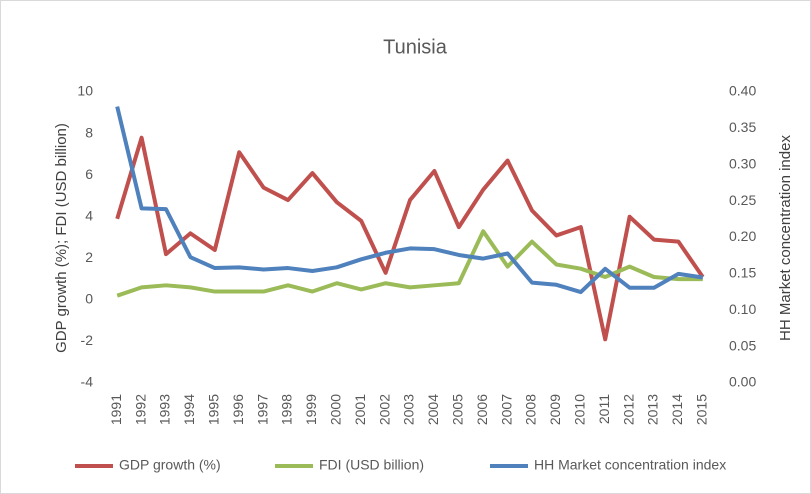 The width and height of the screenshot is (811, 494). I want to click on y2-tick-label: 0.40, so click(742, 91).